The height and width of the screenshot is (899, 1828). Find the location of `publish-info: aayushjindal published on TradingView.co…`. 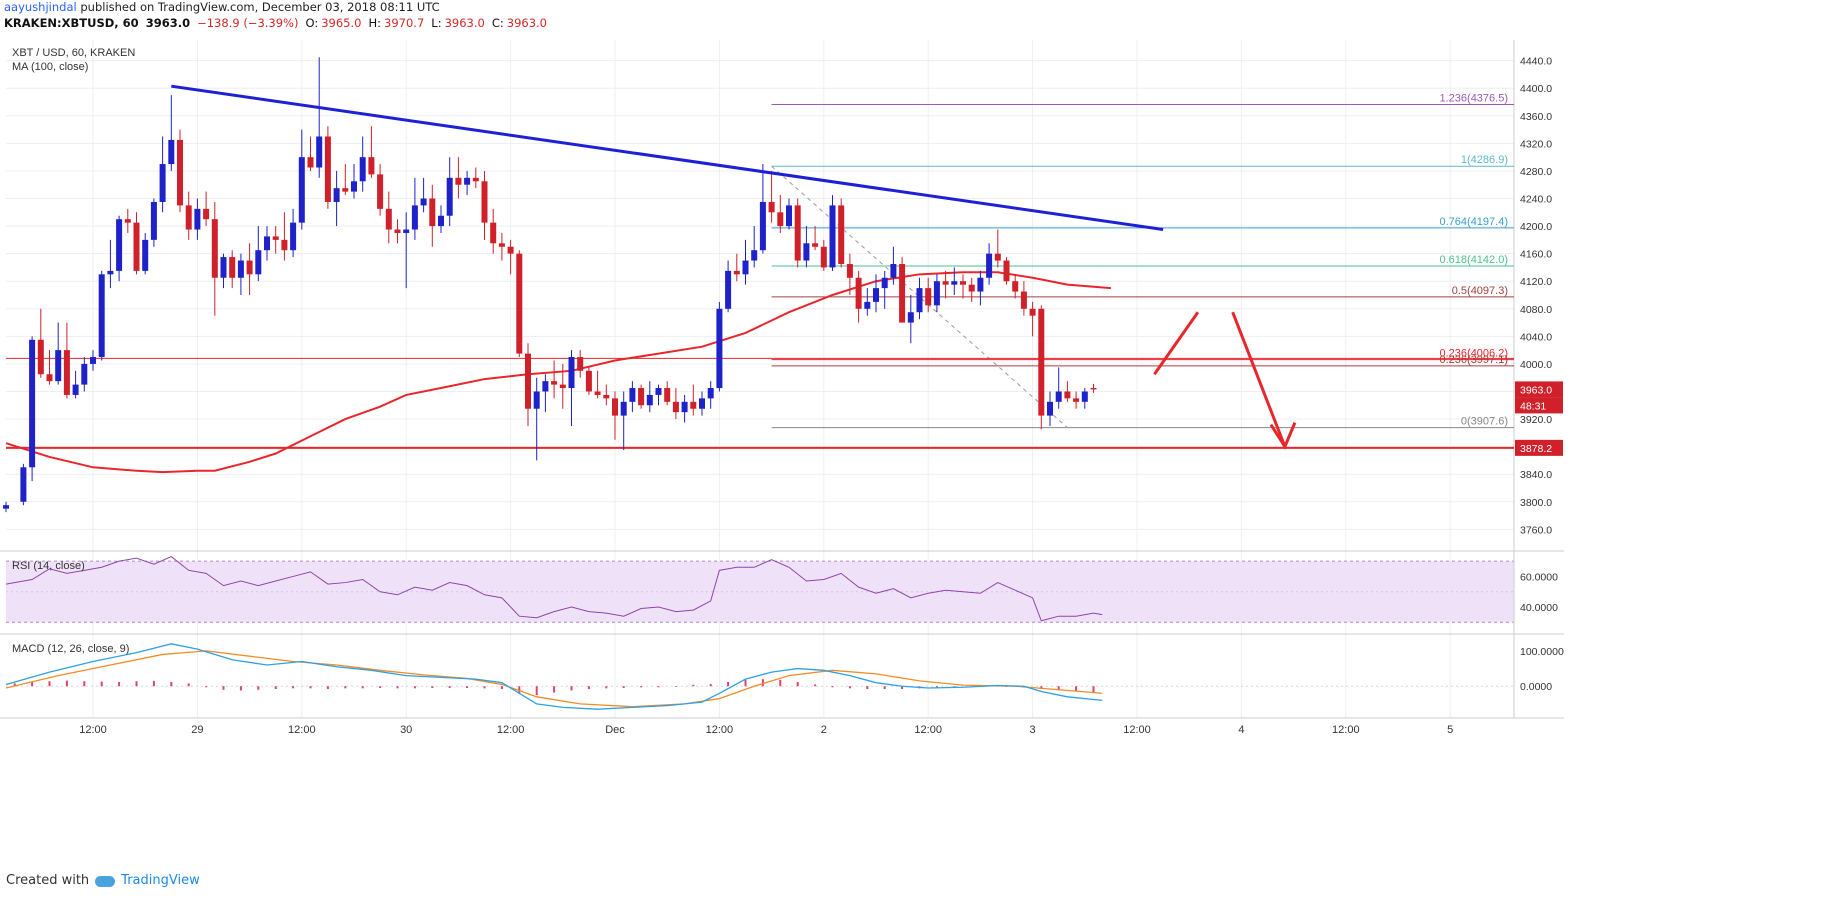

publish-info: aayushjindal published on TradingView.co… is located at coordinates (222, 7).